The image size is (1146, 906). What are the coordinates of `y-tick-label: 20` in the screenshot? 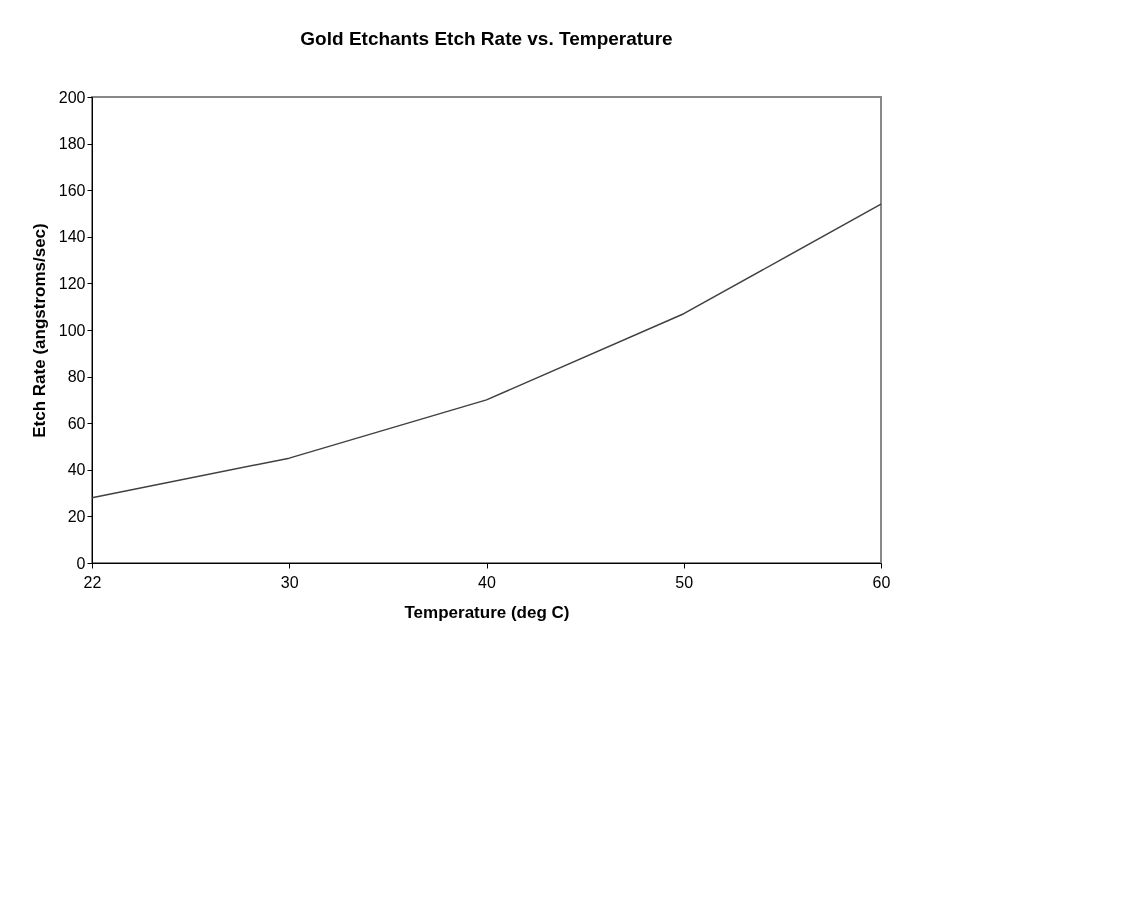 It's located at (76, 516).